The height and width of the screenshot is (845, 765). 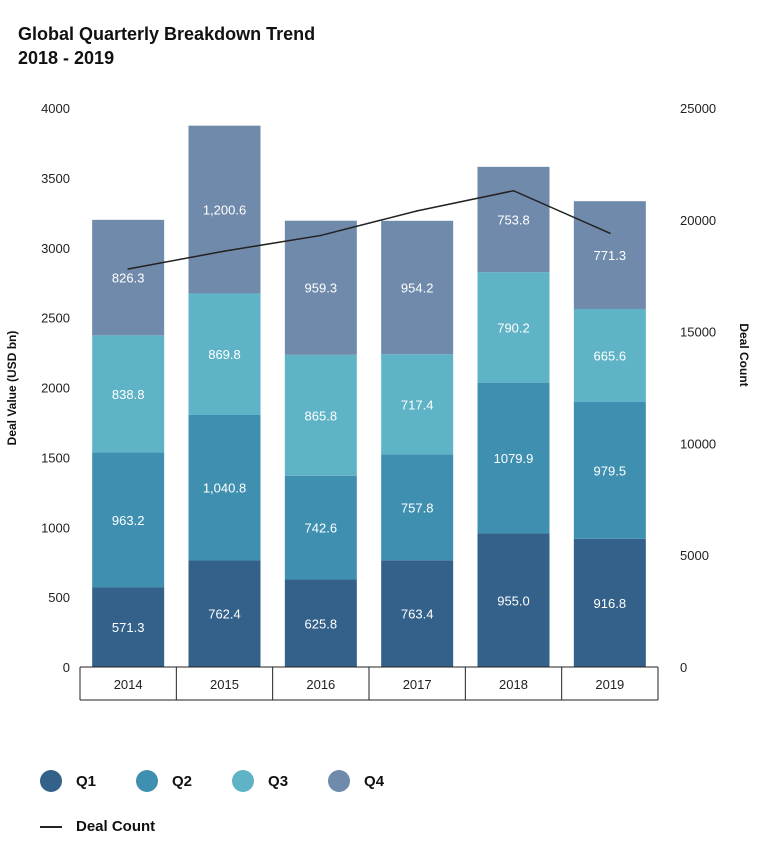 What do you see at coordinates (51, 781) in the screenshot?
I see `q1-swatch` at bounding box center [51, 781].